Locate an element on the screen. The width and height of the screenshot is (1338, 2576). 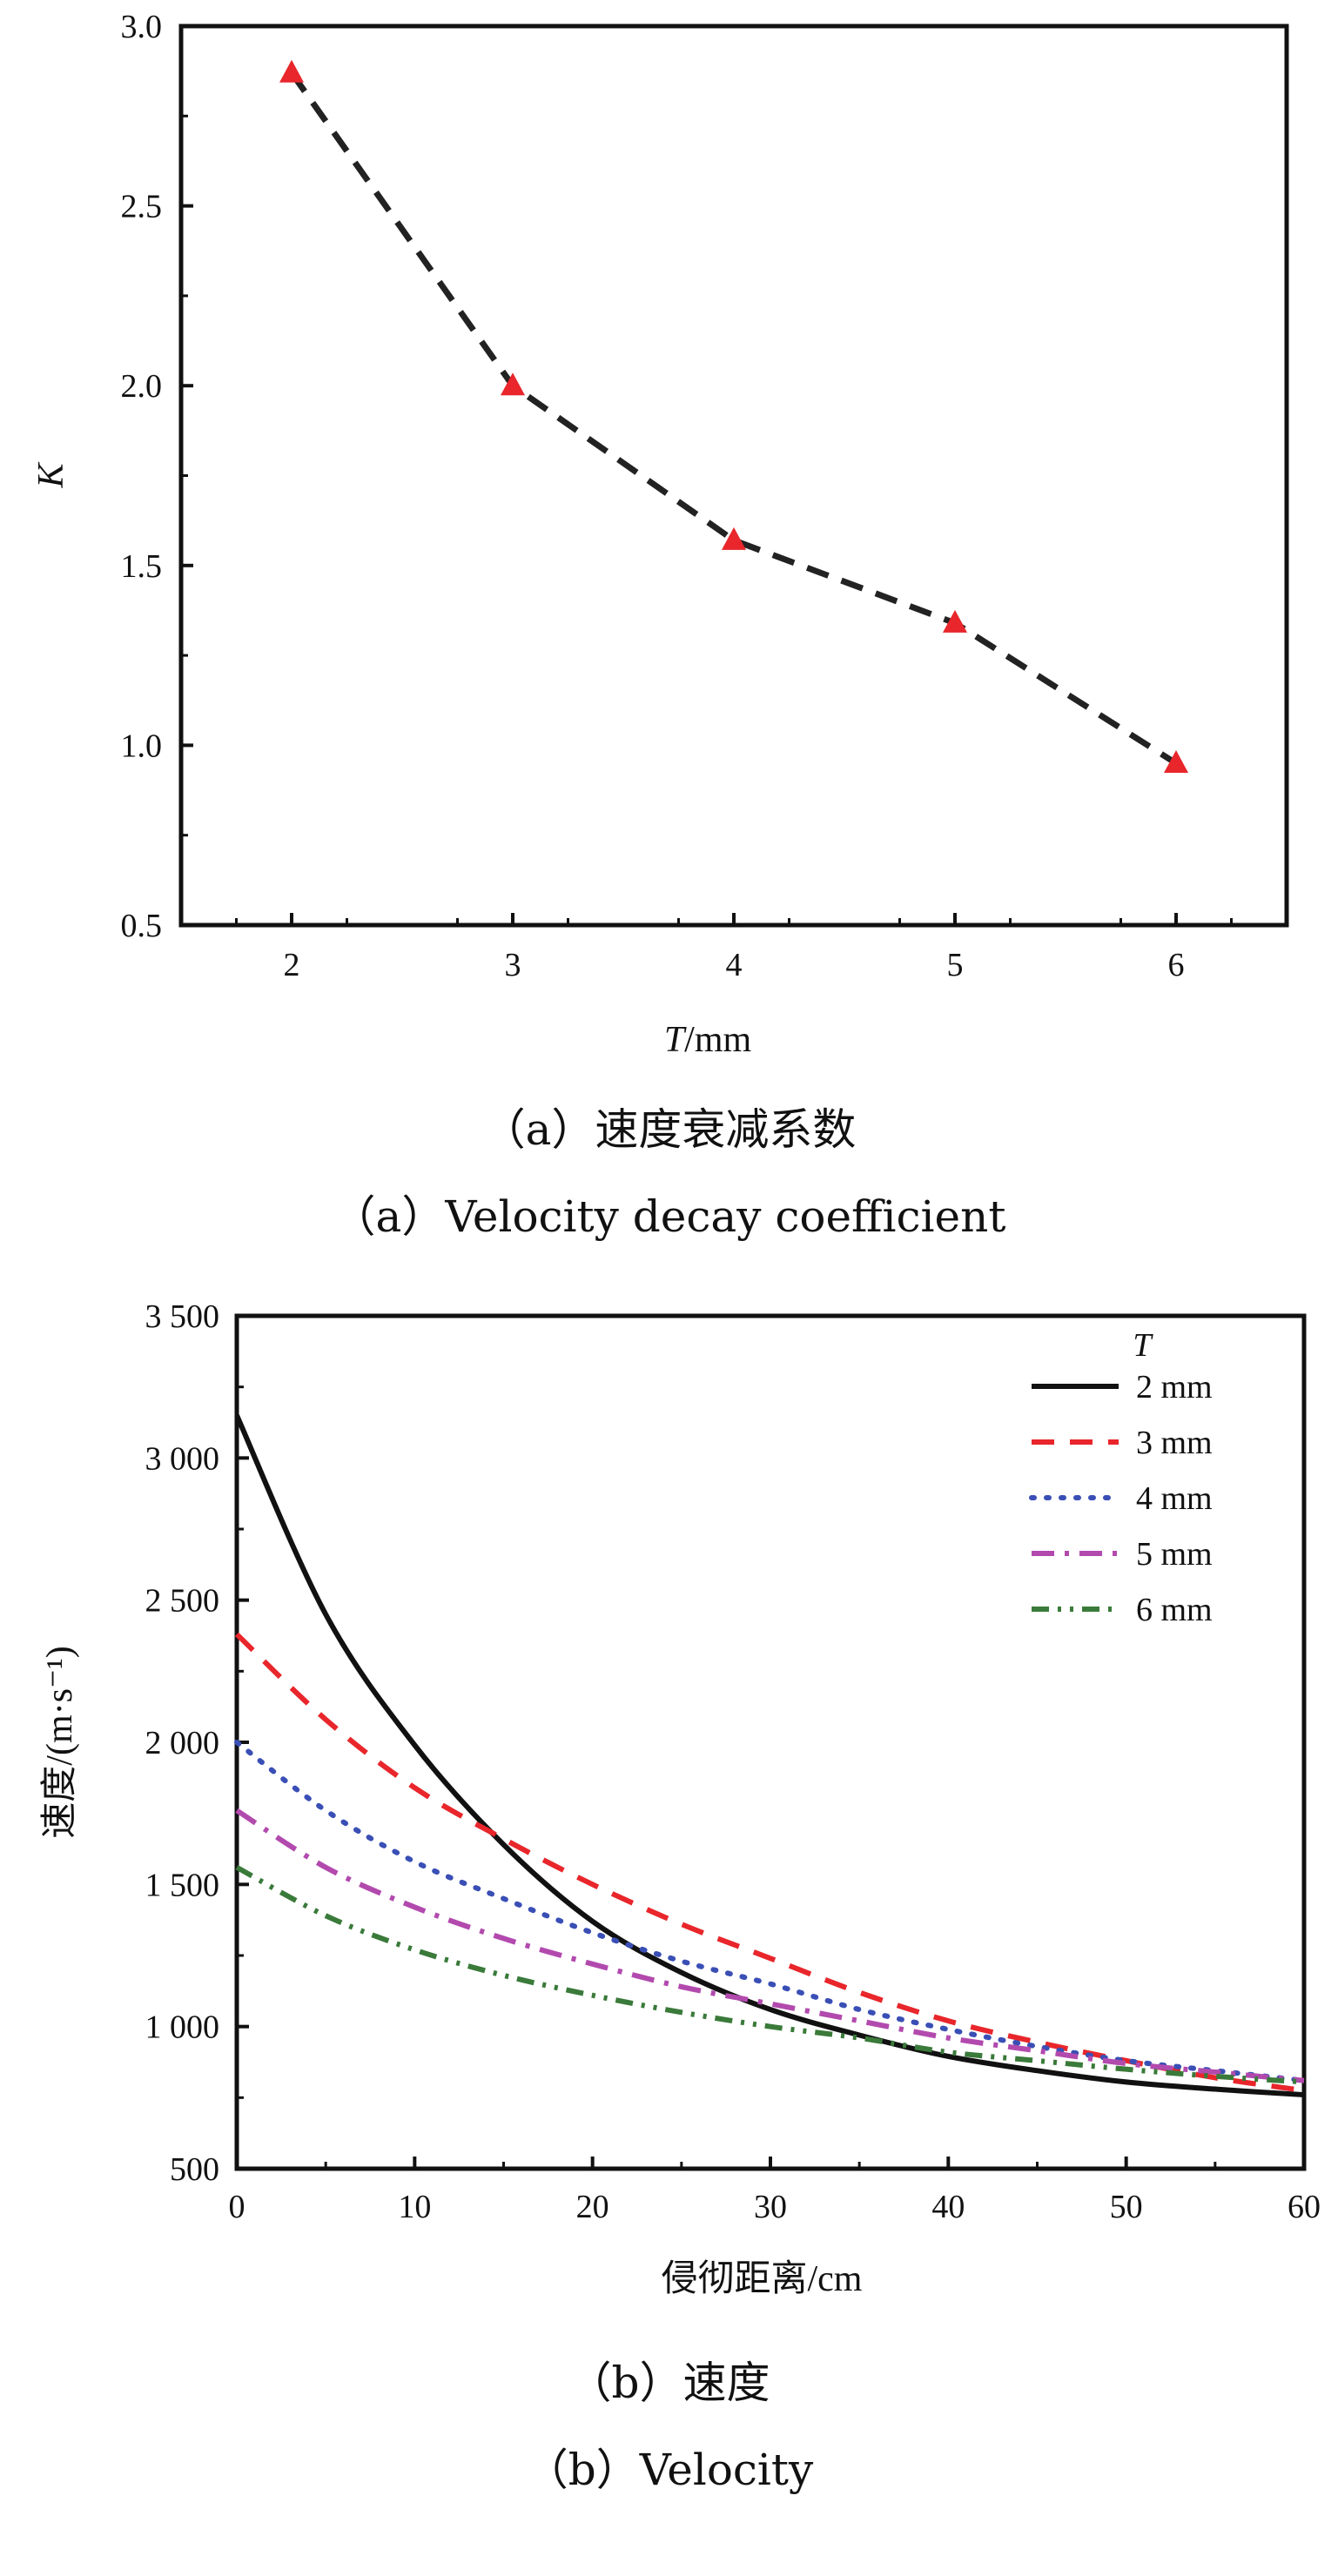
y-tick-label: 3 500 is located at coordinates (182, 1317).